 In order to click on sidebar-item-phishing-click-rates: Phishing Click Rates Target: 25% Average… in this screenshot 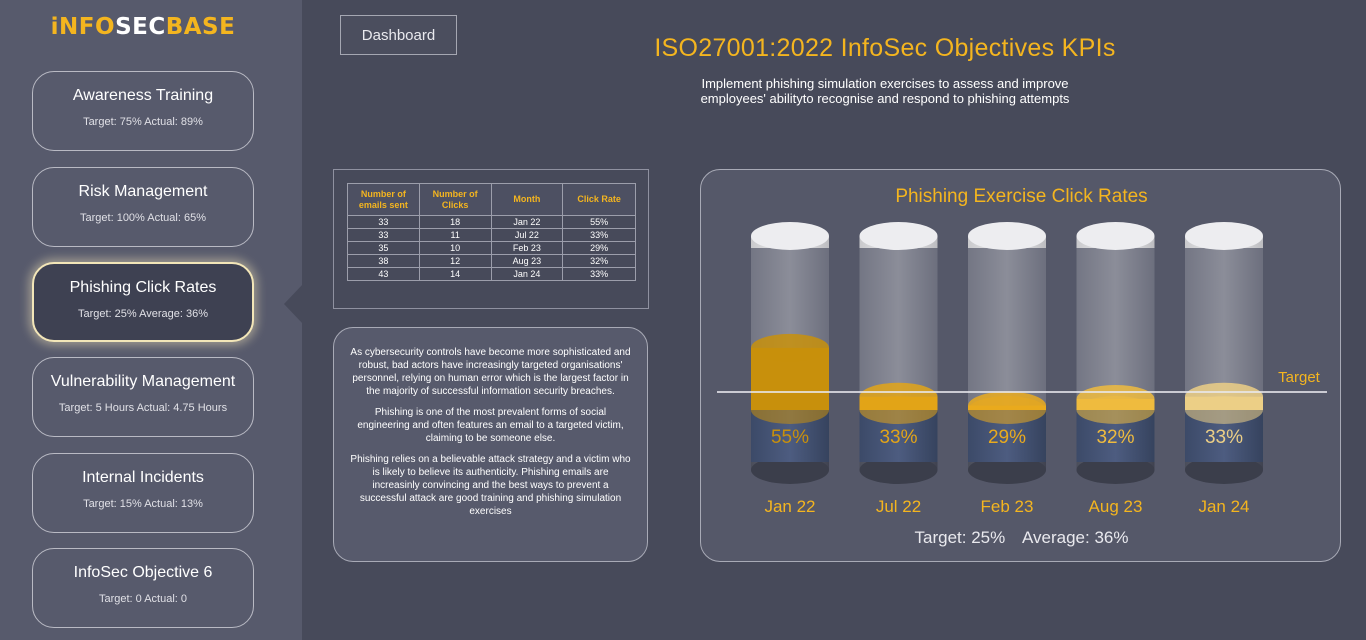, I will do `click(143, 302)`.